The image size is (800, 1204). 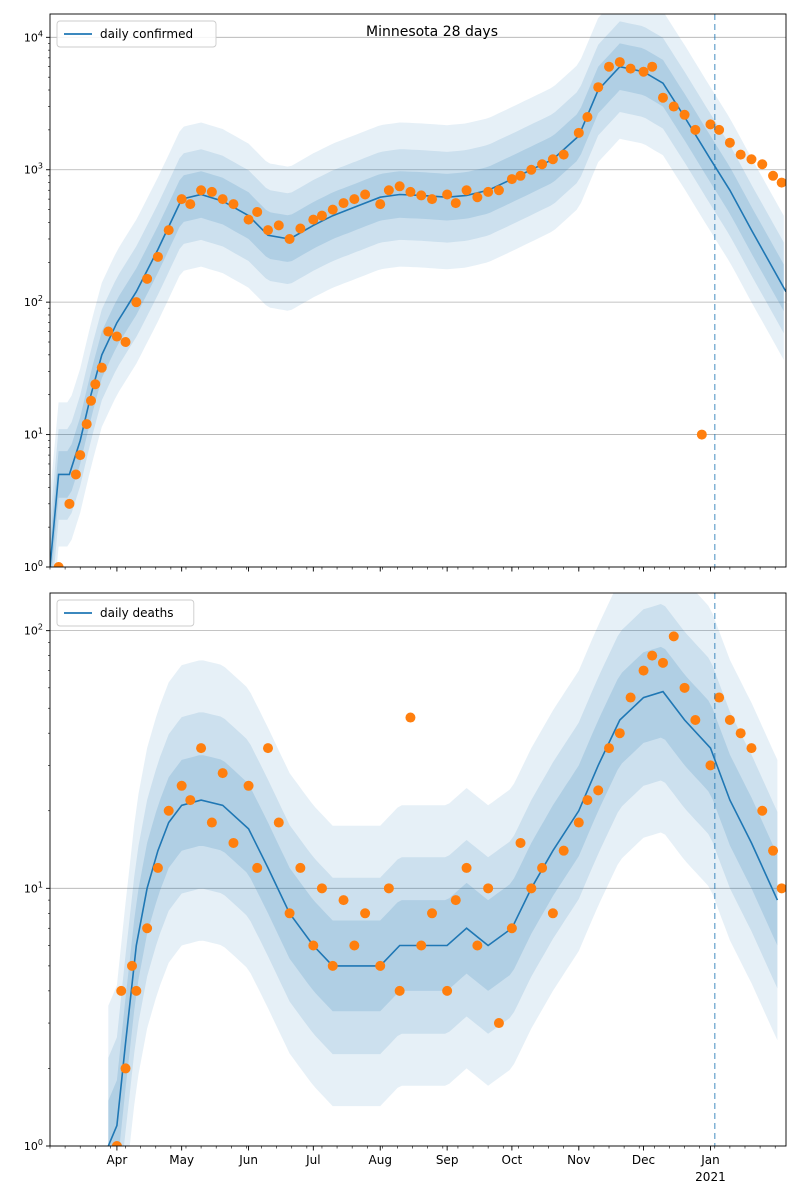 What do you see at coordinates (146, 34) in the screenshot?
I see `legend-label: daily confirmed` at bounding box center [146, 34].